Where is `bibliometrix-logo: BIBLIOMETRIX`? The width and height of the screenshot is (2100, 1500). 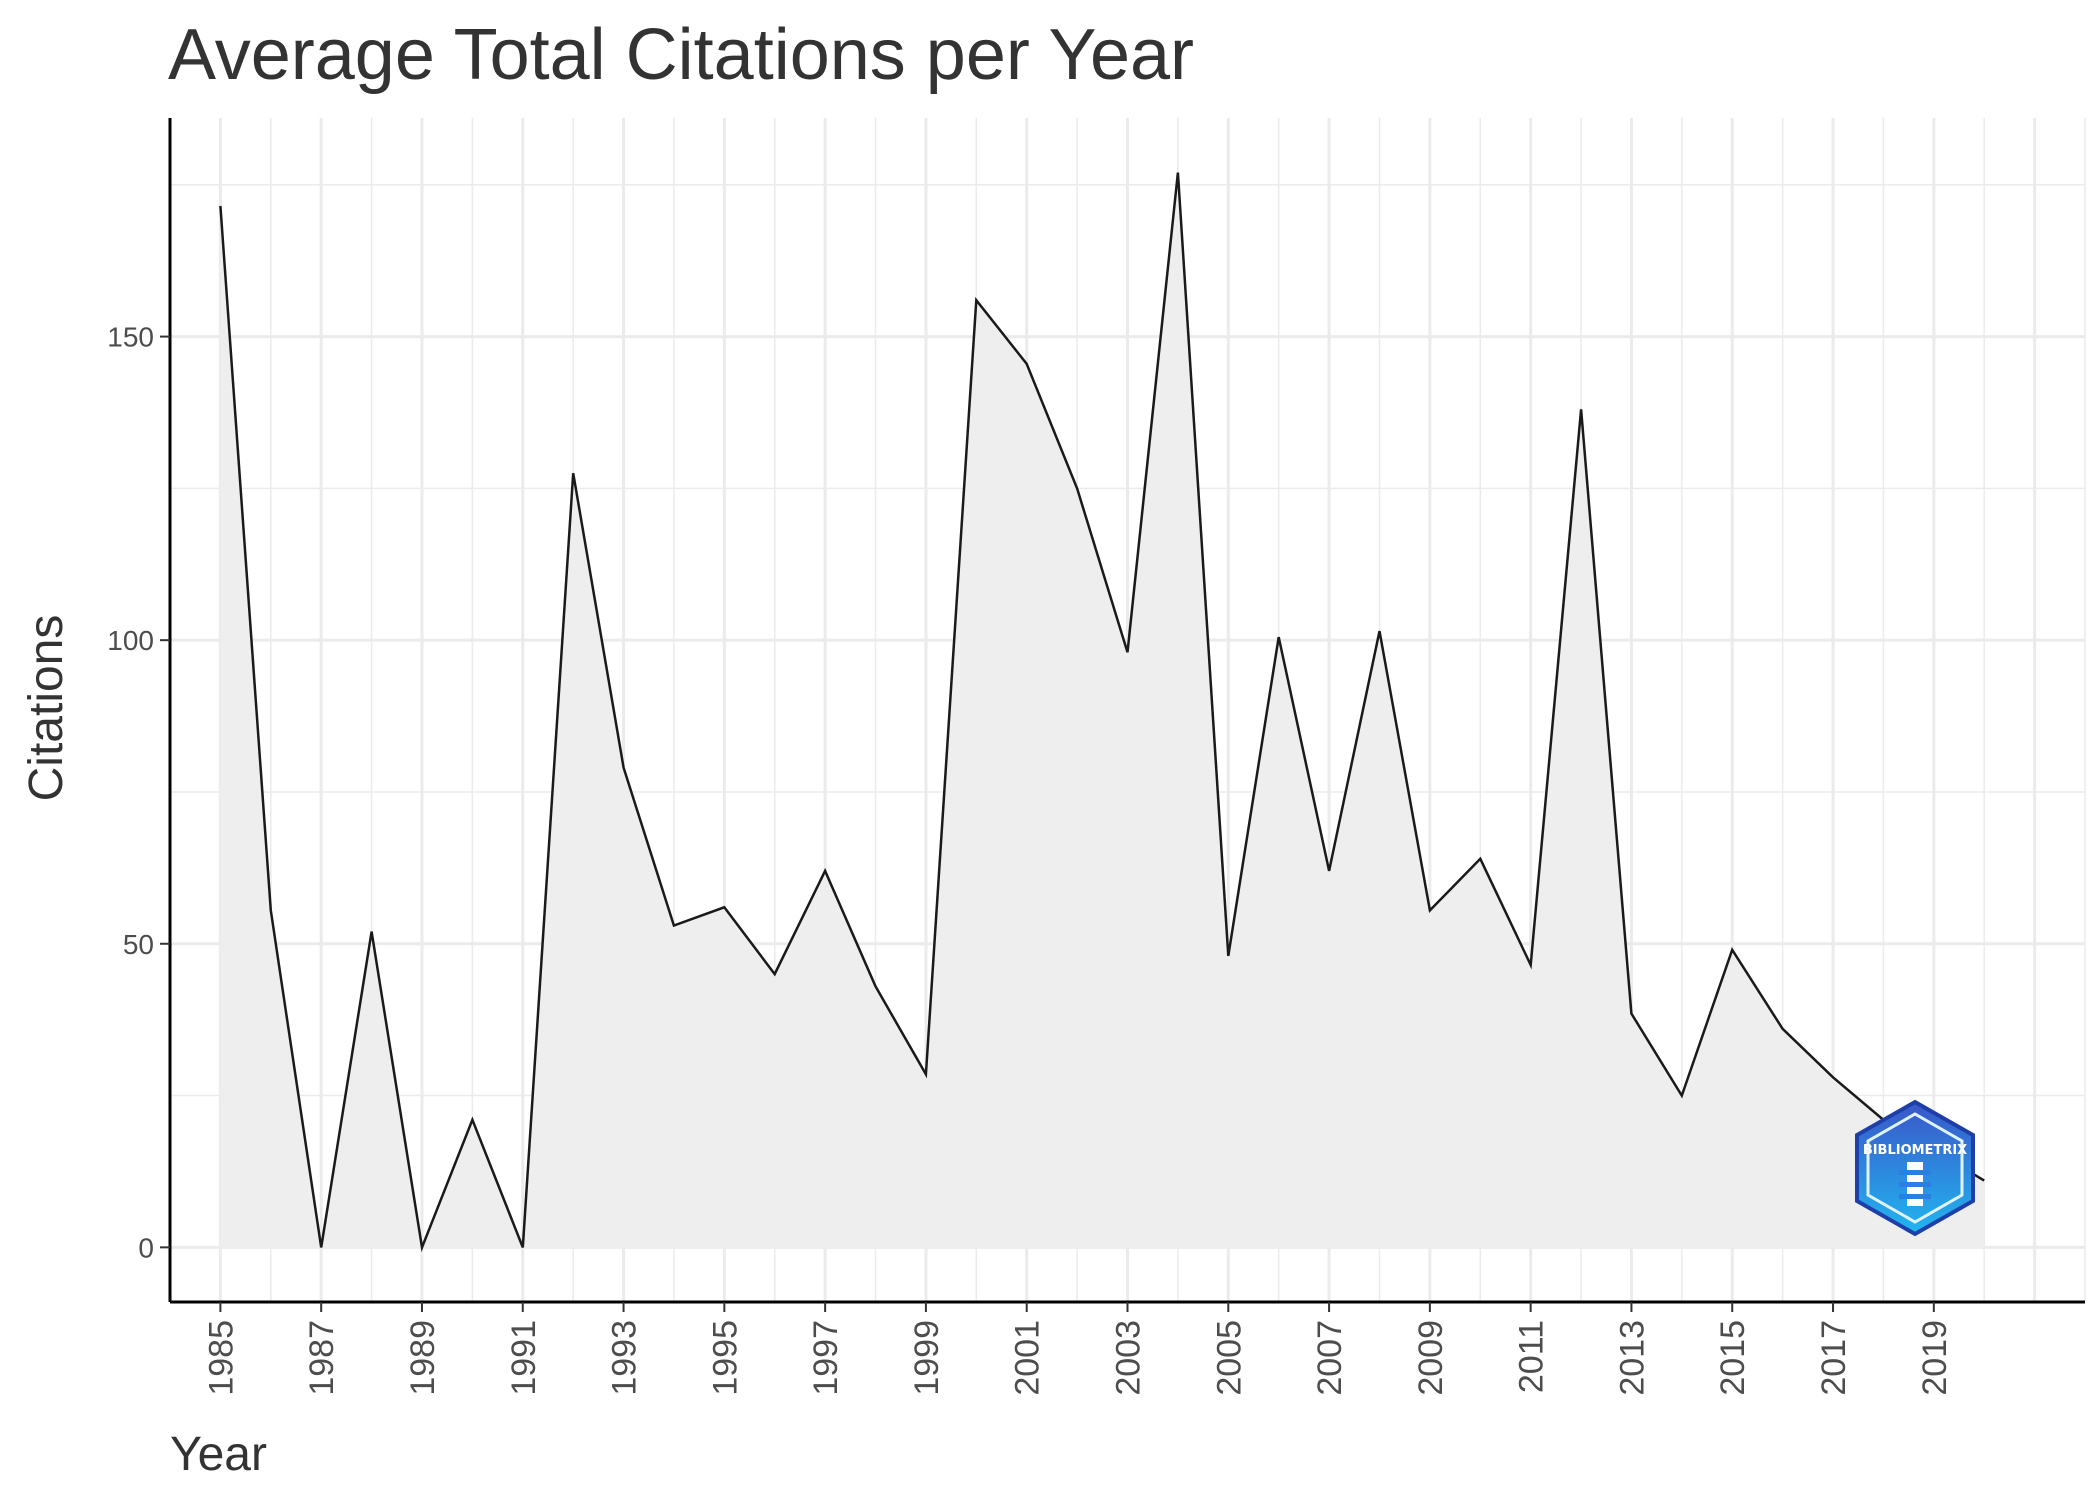 bibliometrix-logo: BIBLIOMETRIX is located at coordinates (1915, 1168).